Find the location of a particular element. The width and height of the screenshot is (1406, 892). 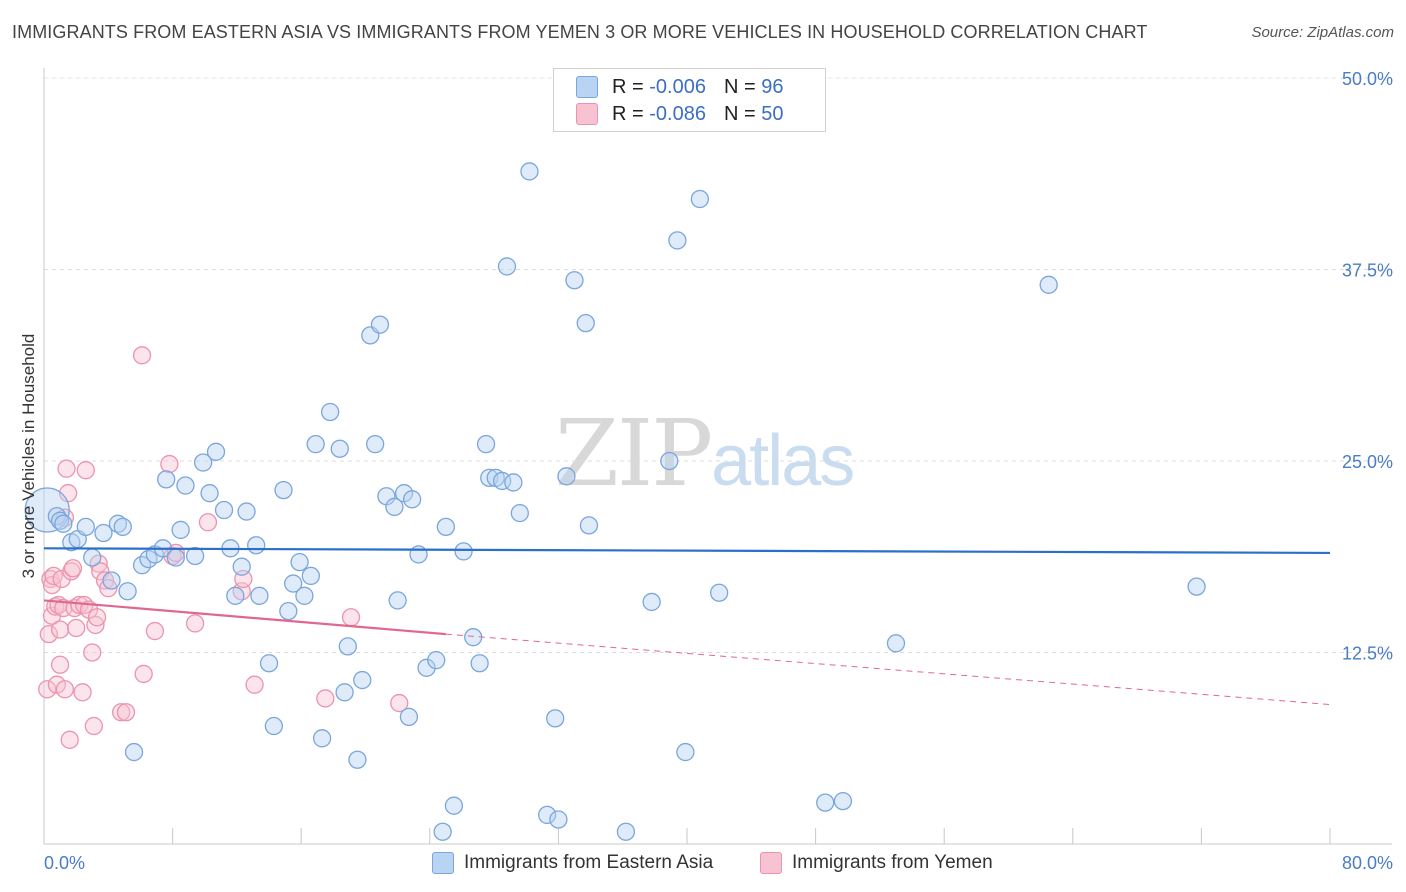

legend-row-yemen: R = -0.086 N = 50 is located at coordinates (679, 114).